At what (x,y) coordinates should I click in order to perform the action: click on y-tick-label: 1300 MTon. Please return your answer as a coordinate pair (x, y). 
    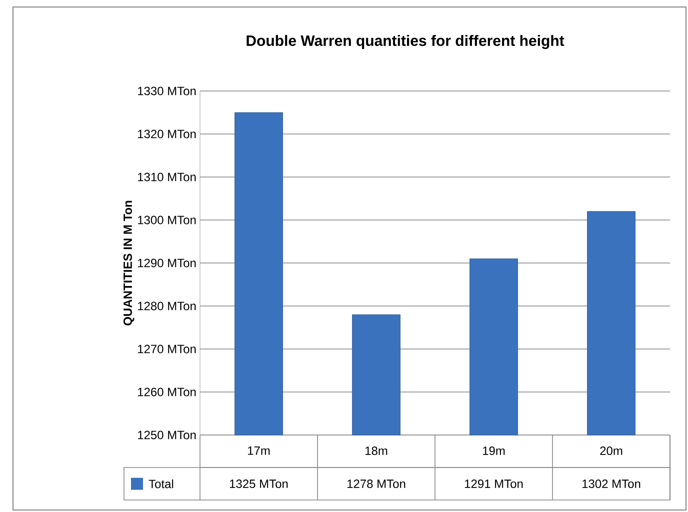
    Looking at the image, I should click on (167, 220).